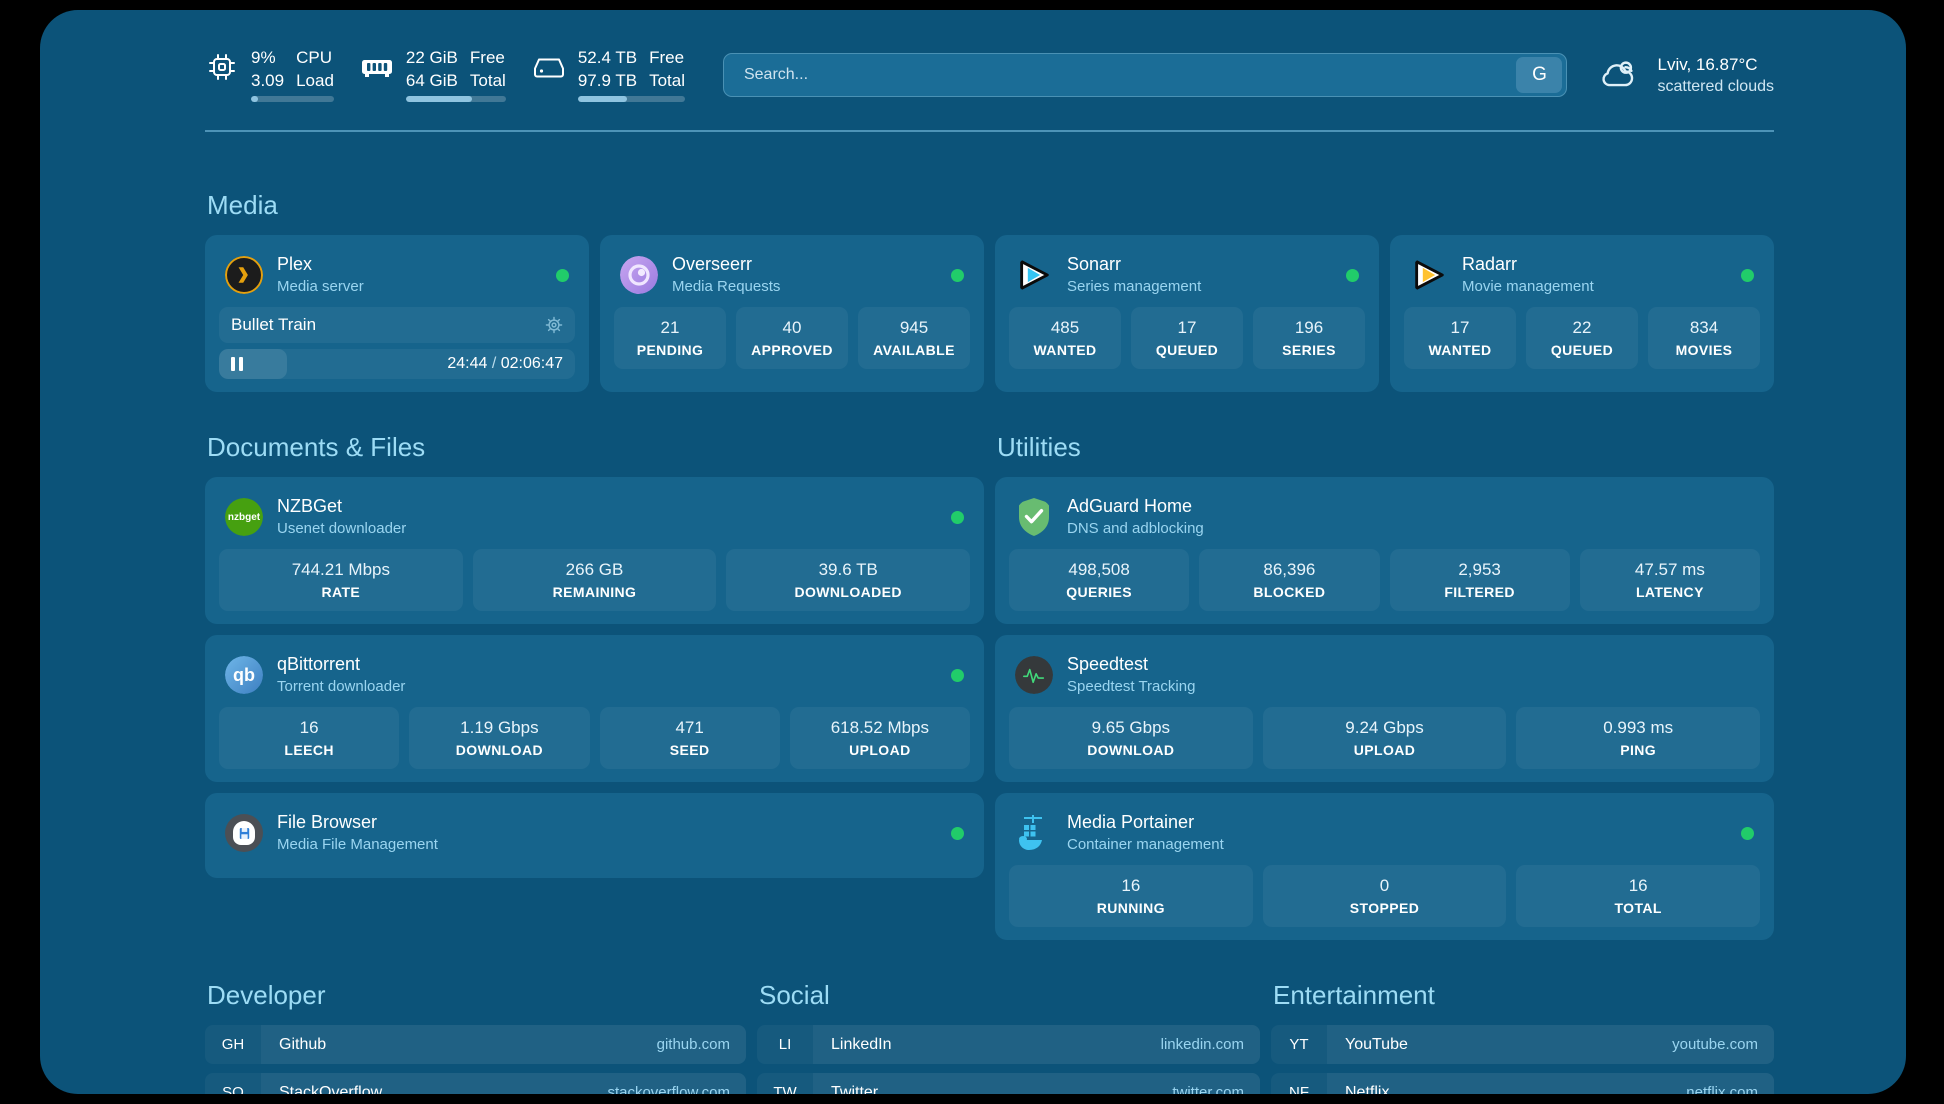  I want to click on stat-tile-label: LATENCY, so click(1669, 592).